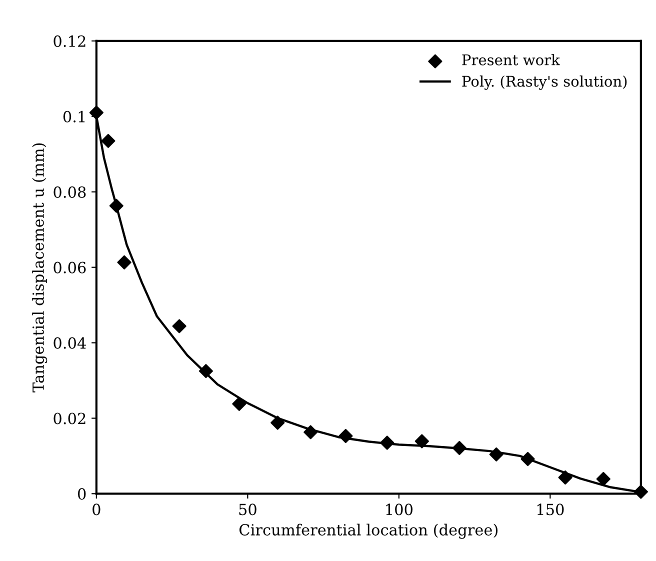 Image resolution: width=656 pixels, height=561 pixels. What do you see at coordinates (544, 82) in the screenshot?
I see `legend-label: Poly. (Rasty's solution)` at bounding box center [544, 82].